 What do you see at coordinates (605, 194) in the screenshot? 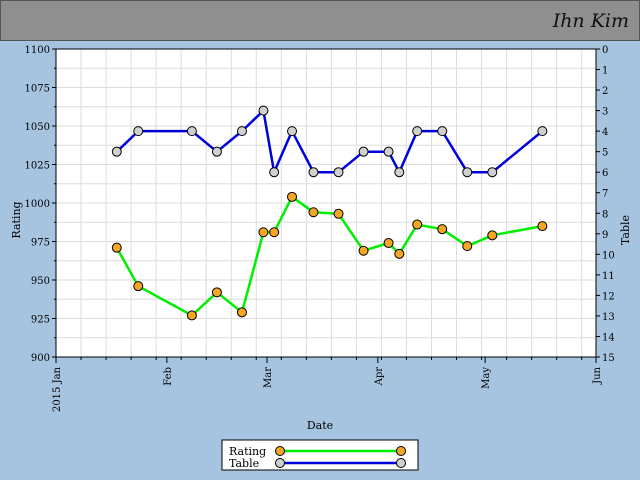
I see `y2-tick-label: 7` at bounding box center [605, 194].